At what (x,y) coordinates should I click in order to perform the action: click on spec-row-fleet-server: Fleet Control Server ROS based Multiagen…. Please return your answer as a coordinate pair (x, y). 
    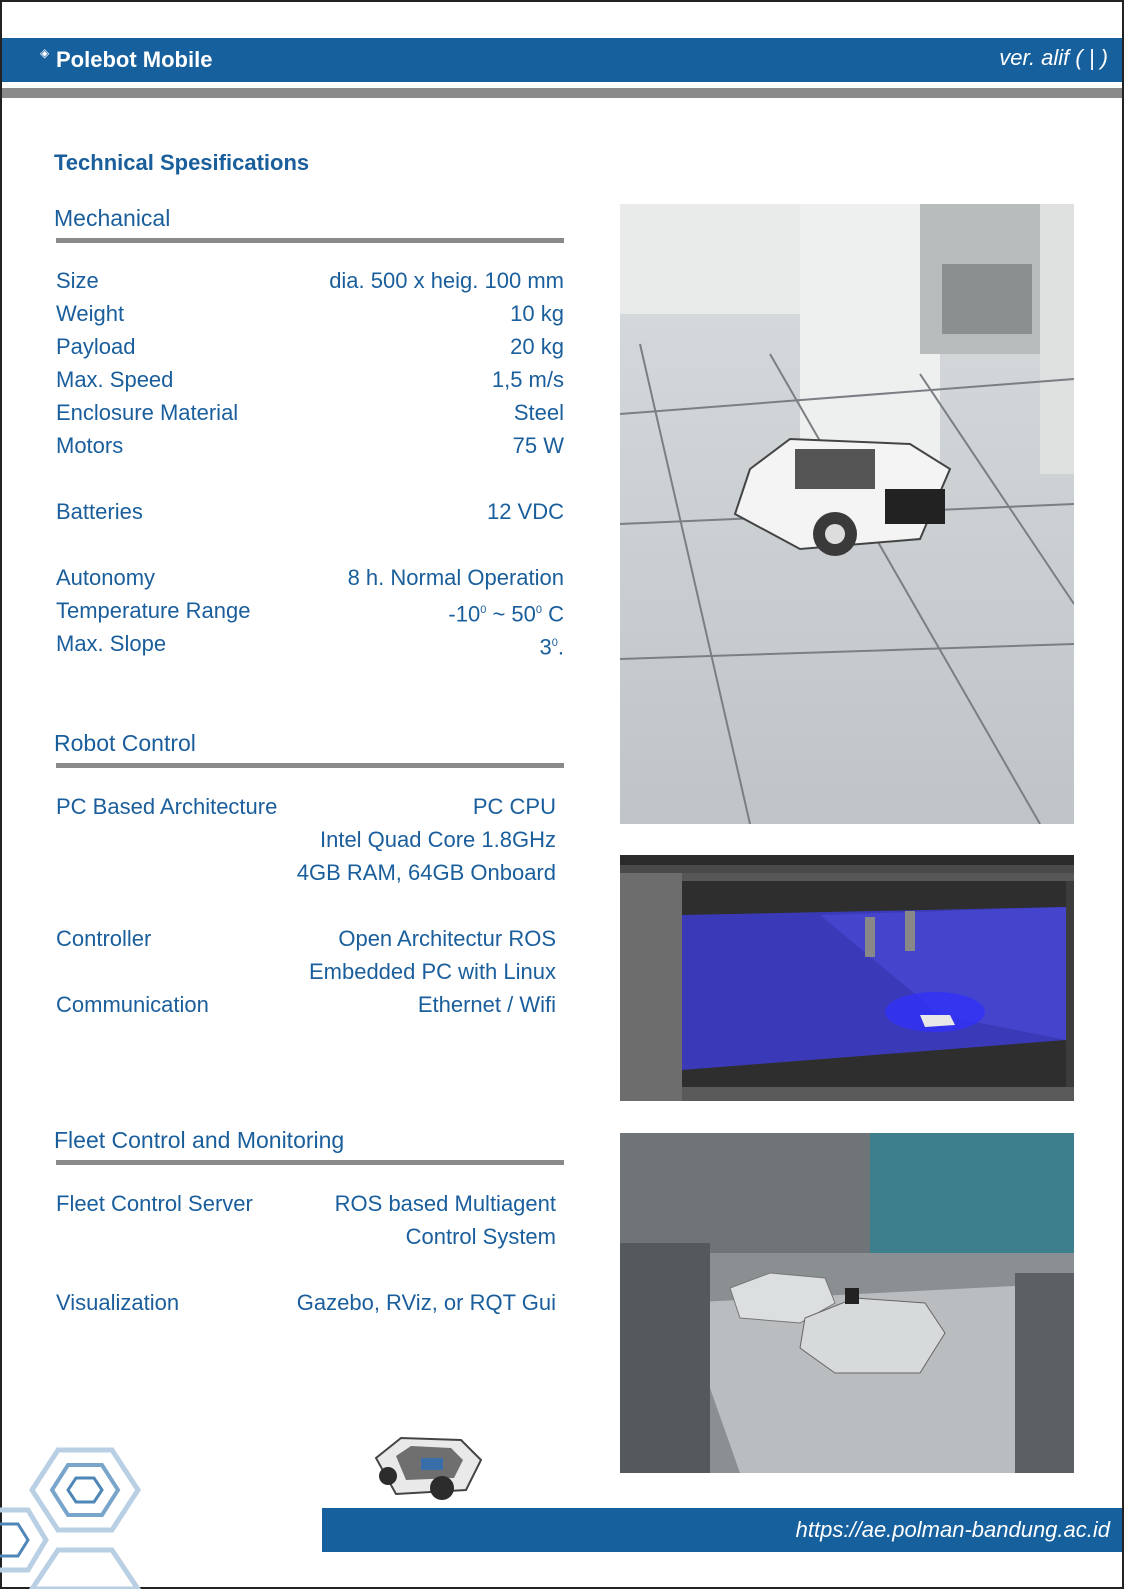
    Looking at the image, I should click on (306, 1203).